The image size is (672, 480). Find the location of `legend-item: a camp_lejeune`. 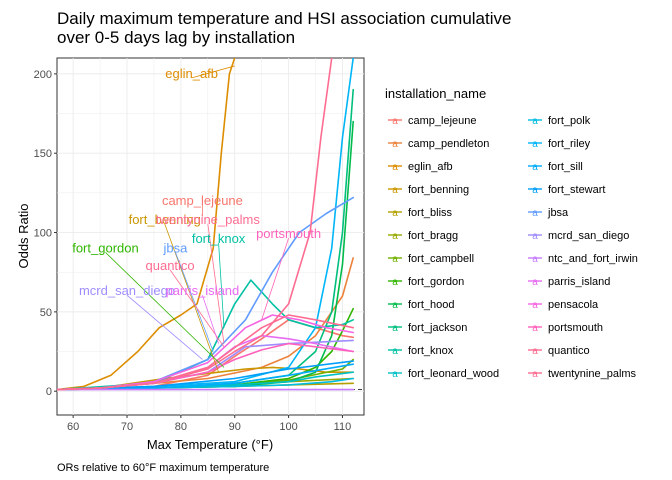

legend-item: a camp_lejeune is located at coordinates (432, 121).